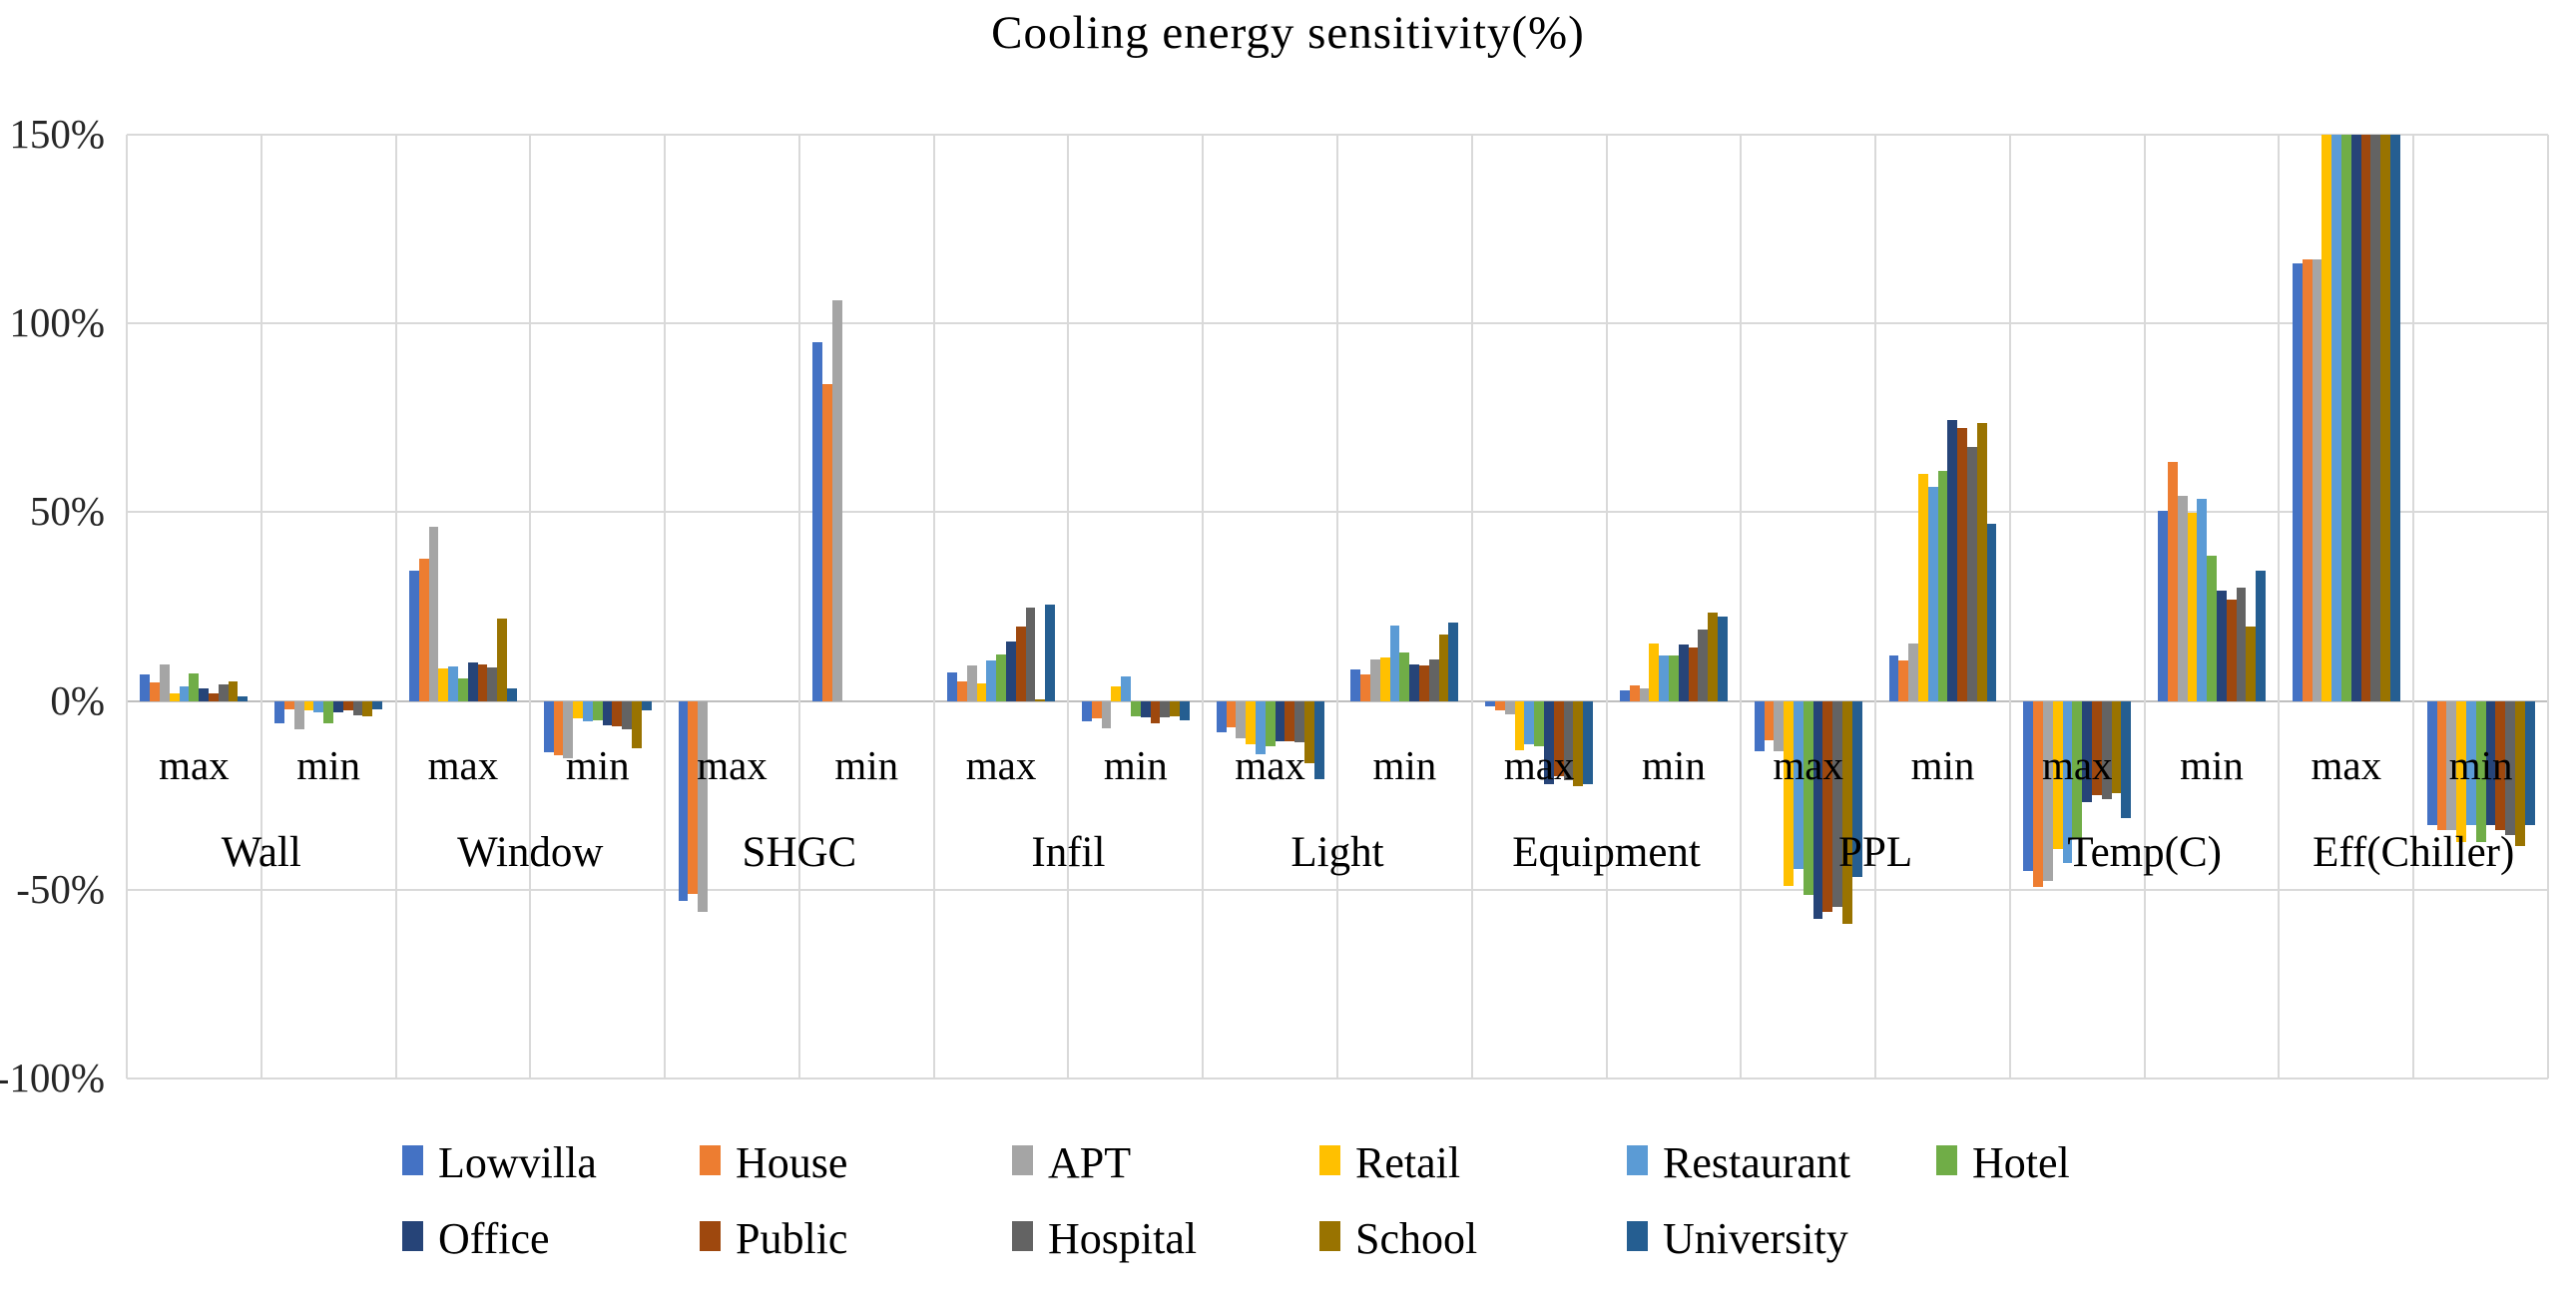 The image size is (2576, 1293). I want to click on category-label: PPL, so click(1876, 852).